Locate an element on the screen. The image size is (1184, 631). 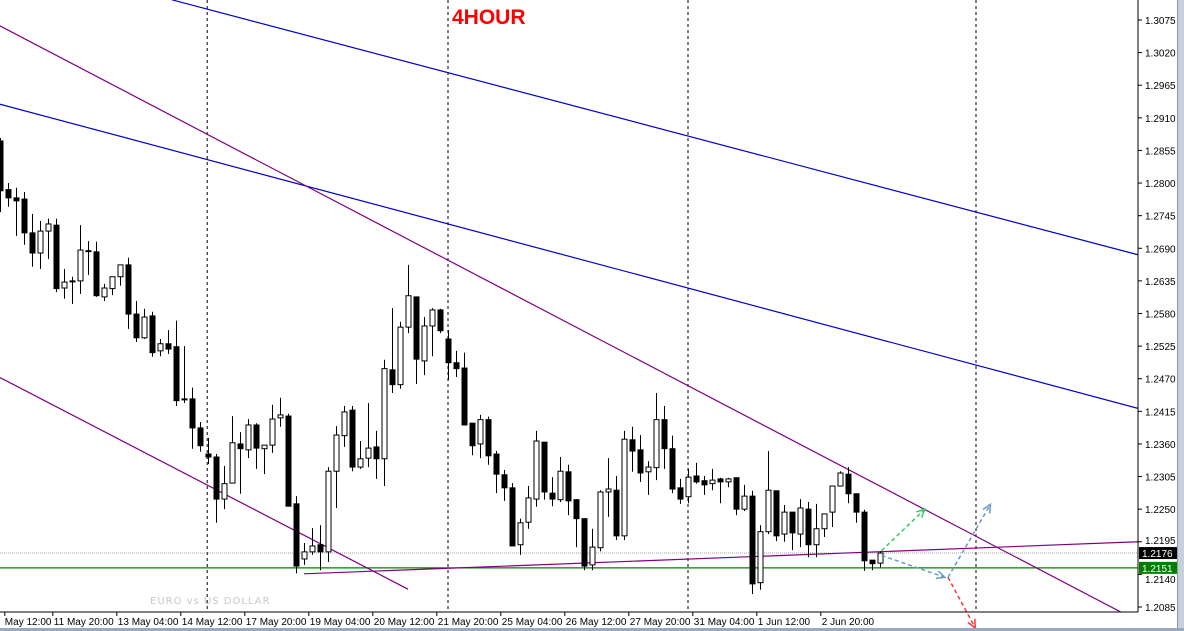
symbol-watermark: EURO vs US DOLLAR is located at coordinates (210, 601).